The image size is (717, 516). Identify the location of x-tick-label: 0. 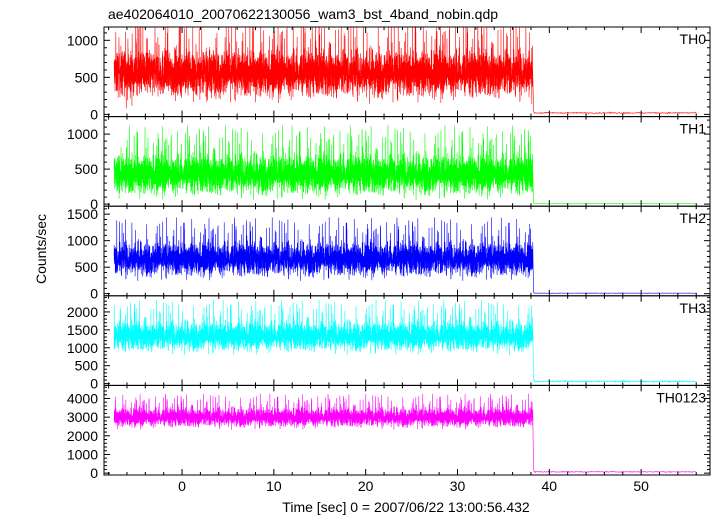
(182, 486).